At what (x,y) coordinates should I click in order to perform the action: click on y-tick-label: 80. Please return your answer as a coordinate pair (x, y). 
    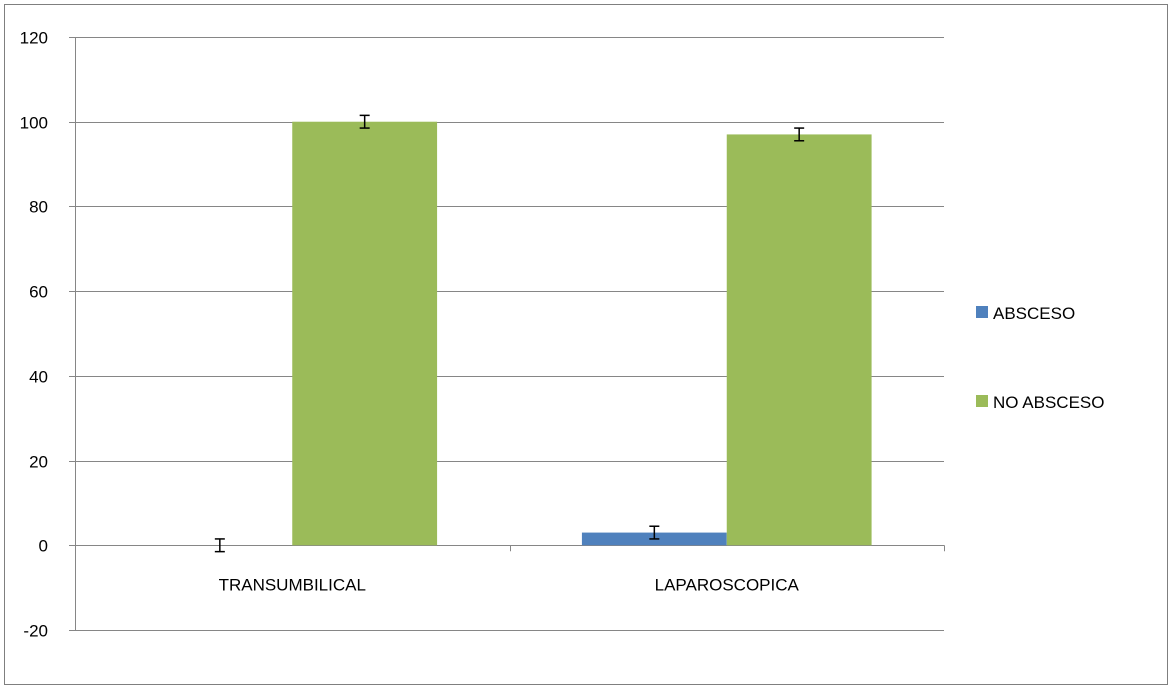
    Looking at the image, I should click on (38, 207).